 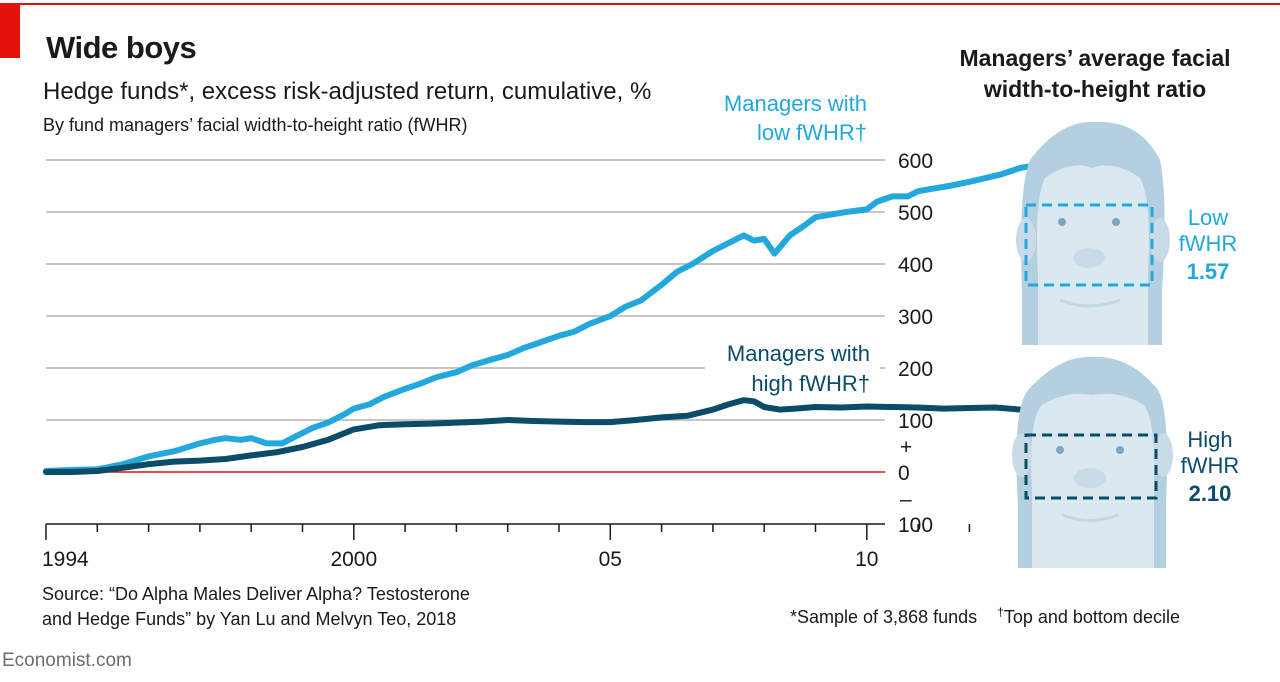 I want to click on high-face-left-eye, so click(x=1060, y=450).